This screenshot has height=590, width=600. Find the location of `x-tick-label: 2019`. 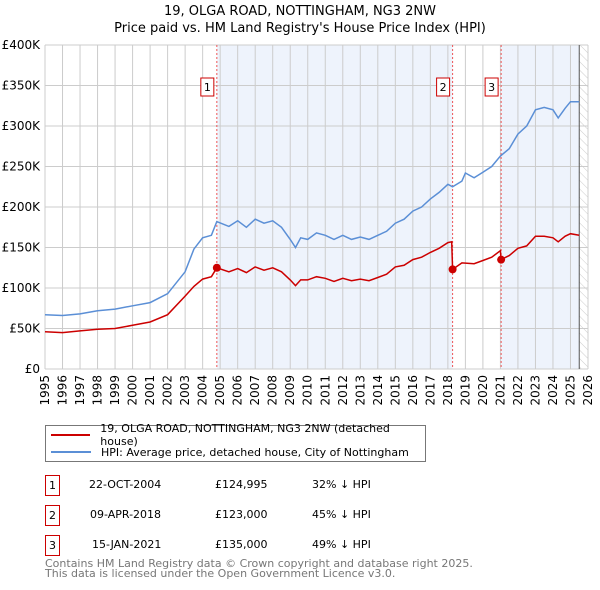

x-tick-label: 2019 is located at coordinates (465, 390).